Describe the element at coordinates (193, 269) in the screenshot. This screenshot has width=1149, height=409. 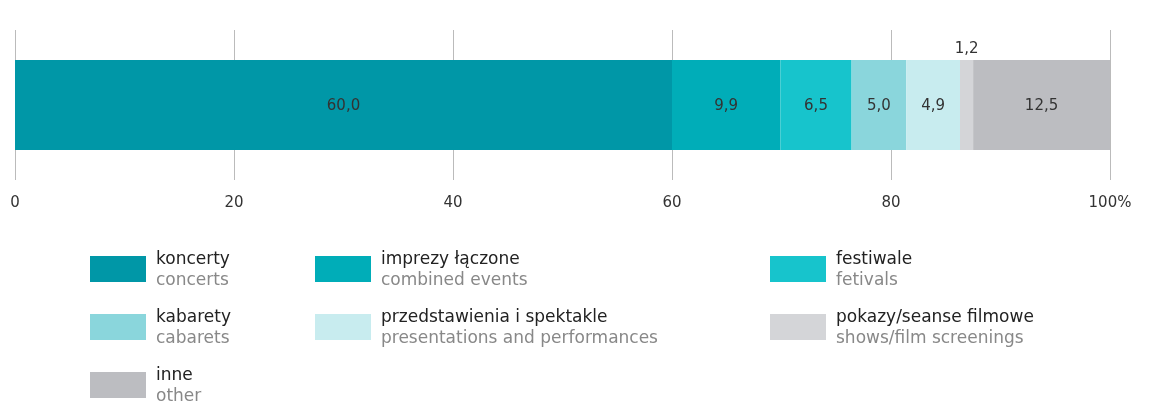
I see `legend-label: koncerty concerts` at that location.